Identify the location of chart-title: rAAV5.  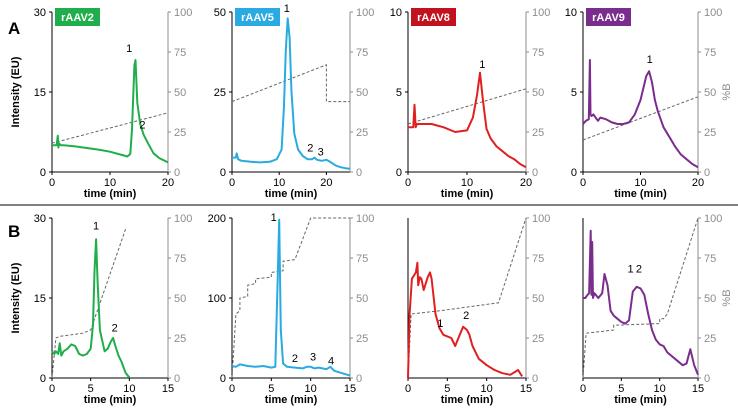
(257, 18).